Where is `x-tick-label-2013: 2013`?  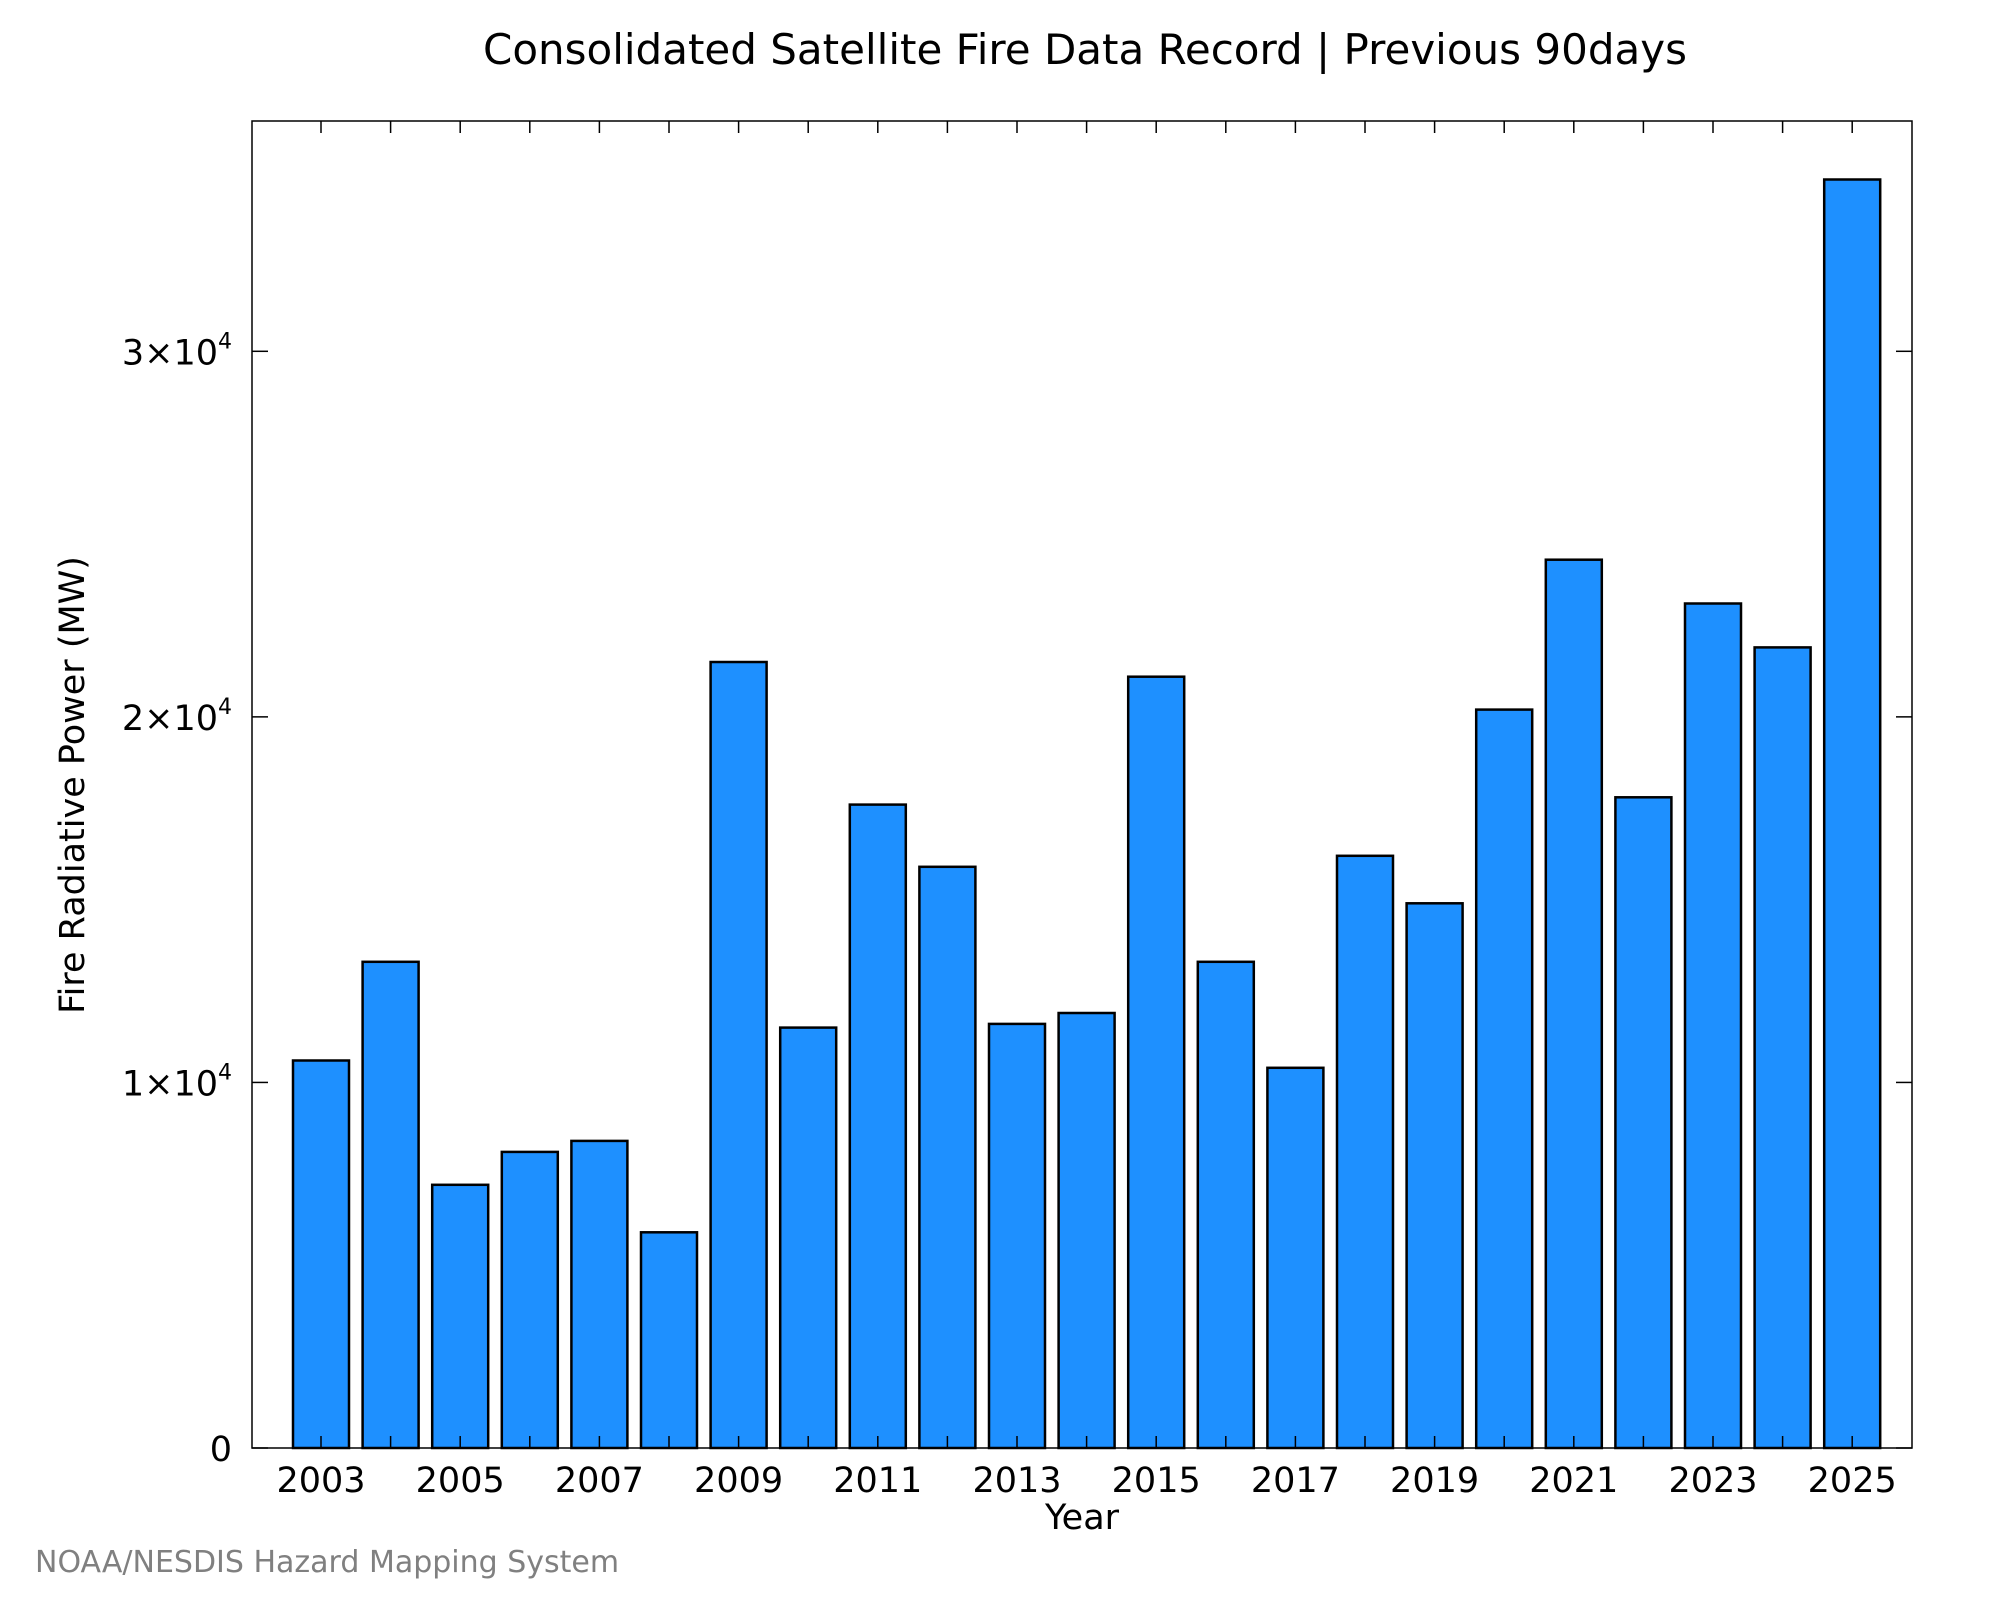
x-tick-label-2013: 2013 is located at coordinates (1016, 1481).